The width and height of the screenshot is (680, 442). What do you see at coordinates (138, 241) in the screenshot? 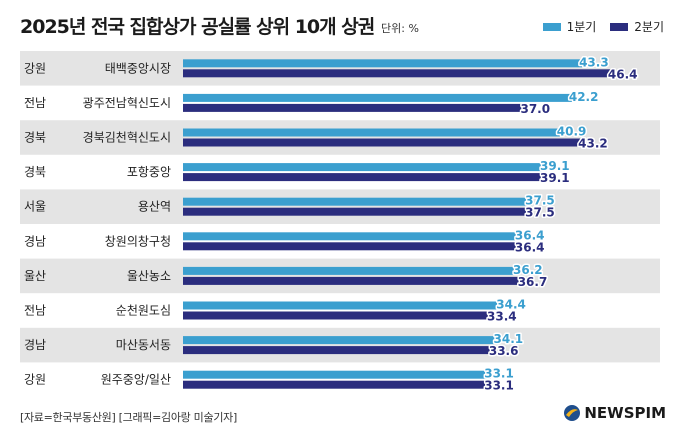
I see `area-label: 창원의창구청` at bounding box center [138, 241].